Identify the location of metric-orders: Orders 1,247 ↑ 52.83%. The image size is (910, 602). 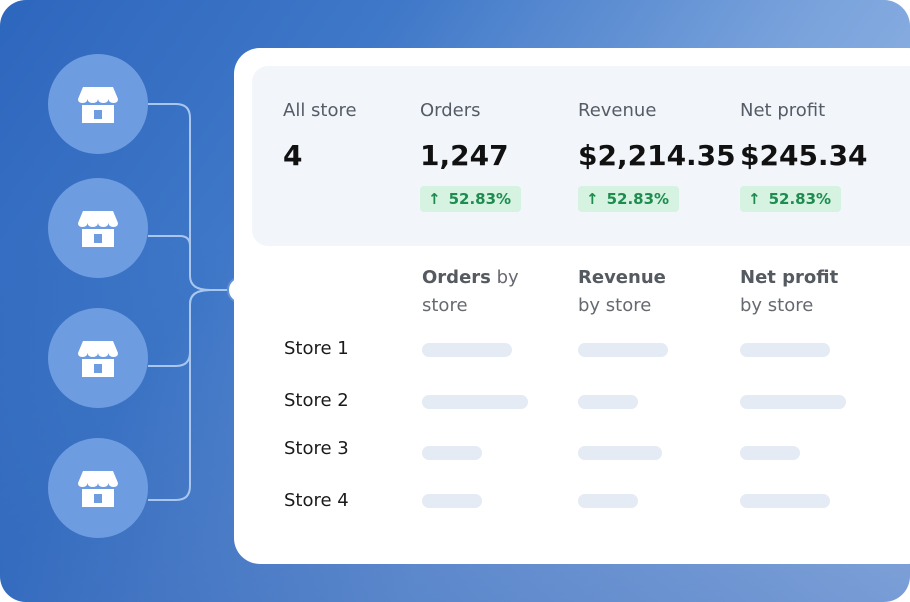
(471, 156).